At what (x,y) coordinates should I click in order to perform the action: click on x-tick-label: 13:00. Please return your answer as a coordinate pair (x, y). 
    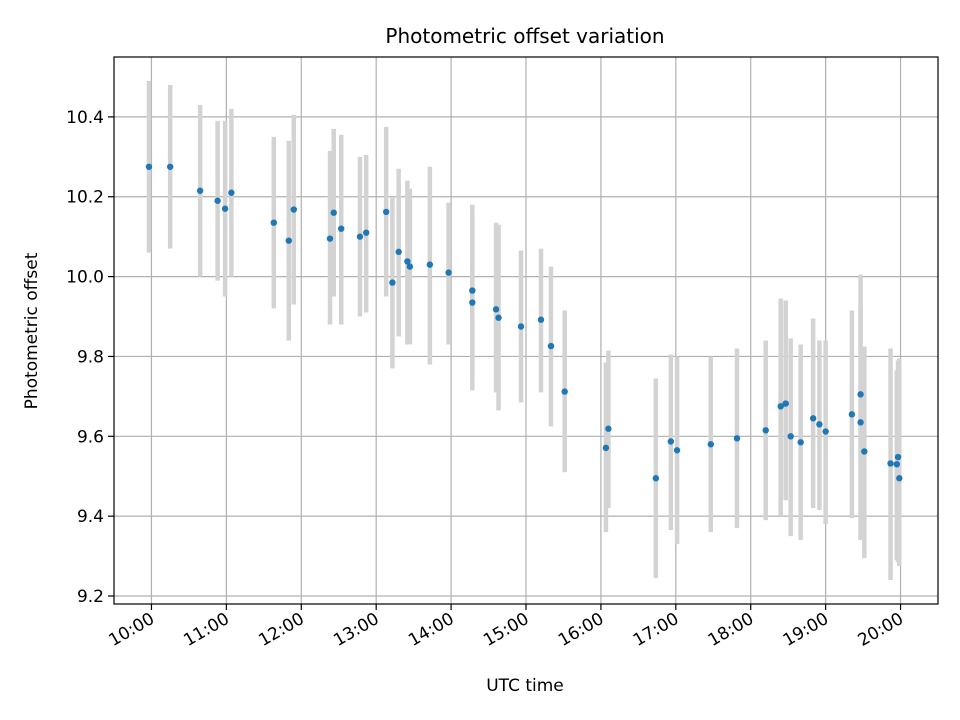
    Looking at the image, I should click on (356, 630).